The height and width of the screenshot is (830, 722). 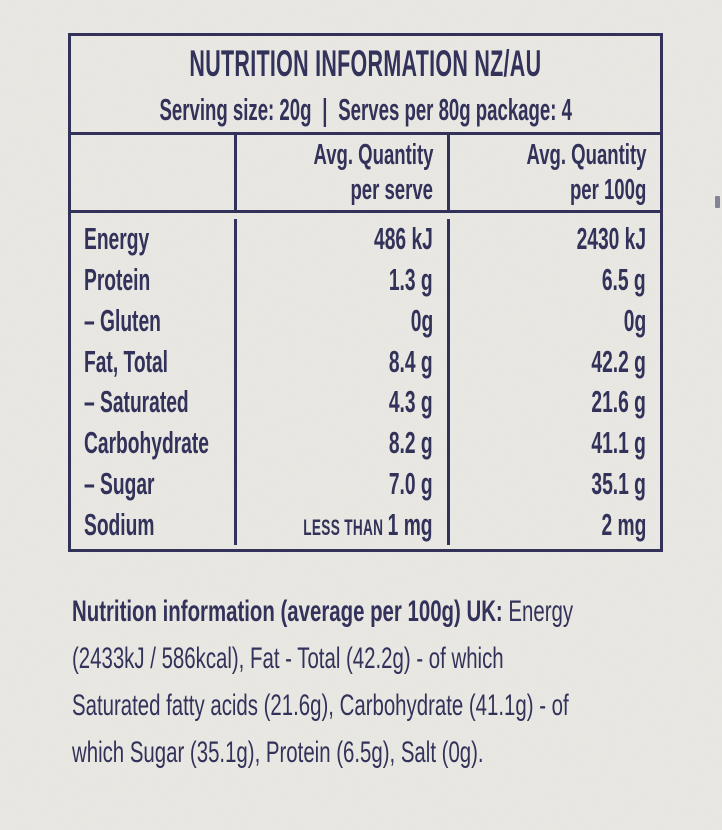 What do you see at coordinates (343, 527) in the screenshot?
I see `less-than-prefix: LESS THAN` at bounding box center [343, 527].